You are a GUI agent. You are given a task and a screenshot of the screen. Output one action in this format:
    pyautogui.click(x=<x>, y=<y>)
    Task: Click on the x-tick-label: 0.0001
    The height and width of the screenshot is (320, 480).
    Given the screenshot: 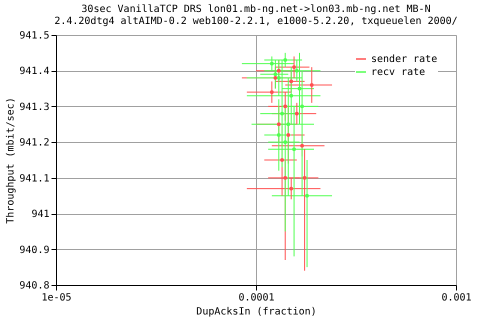 What is the action you would take?
    pyautogui.click(x=256, y=298)
    